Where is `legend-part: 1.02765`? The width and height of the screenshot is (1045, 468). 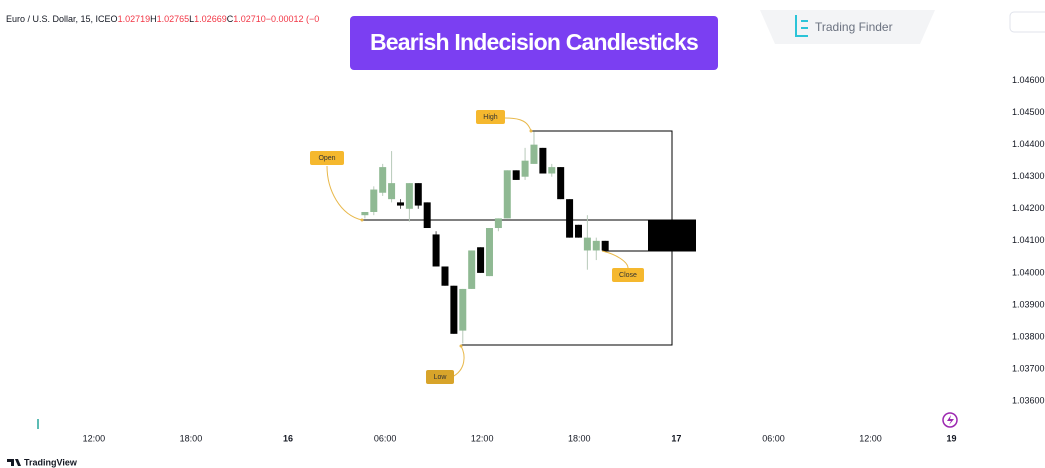 legend-part: 1.02765 is located at coordinates (173, 19).